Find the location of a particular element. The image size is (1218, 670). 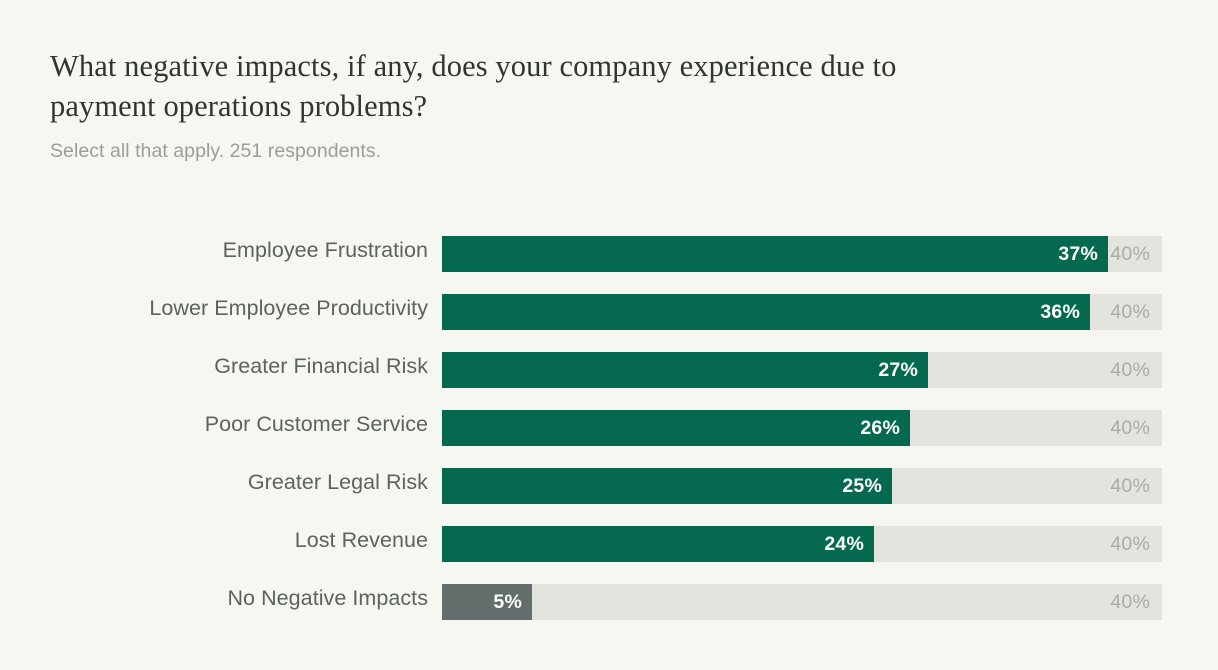

bar-track: 24% 40% is located at coordinates (802, 544).